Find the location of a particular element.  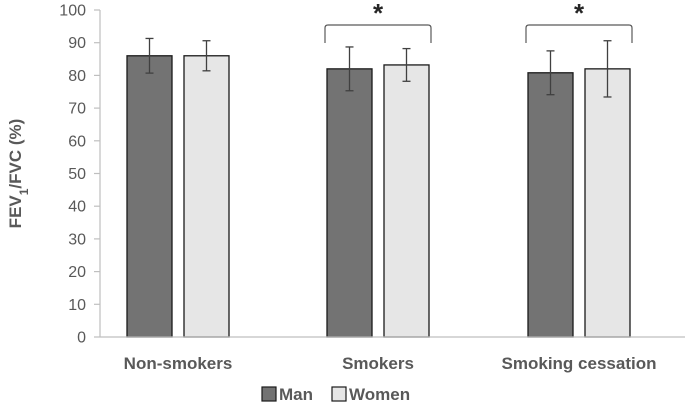

y-tick-label: 10 is located at coordinates (77, 305).